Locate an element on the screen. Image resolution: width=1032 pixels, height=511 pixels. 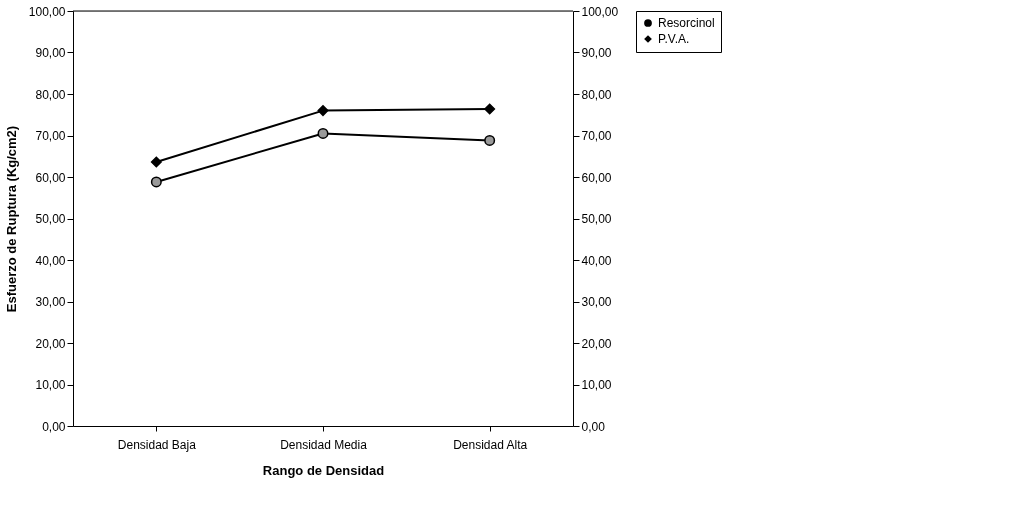
y2-tick-label: 60,00 is located at coordinates (596, 177).